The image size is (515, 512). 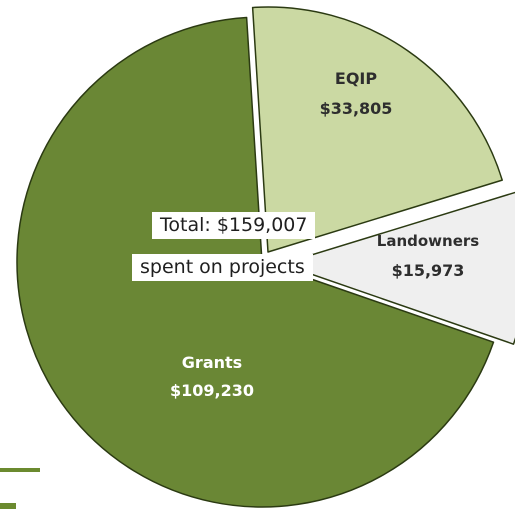 What do you see at coordinates (222, 267) in the screenshot?
I see `total-label-line2: spent on projects` at bounding box center [222, 267].